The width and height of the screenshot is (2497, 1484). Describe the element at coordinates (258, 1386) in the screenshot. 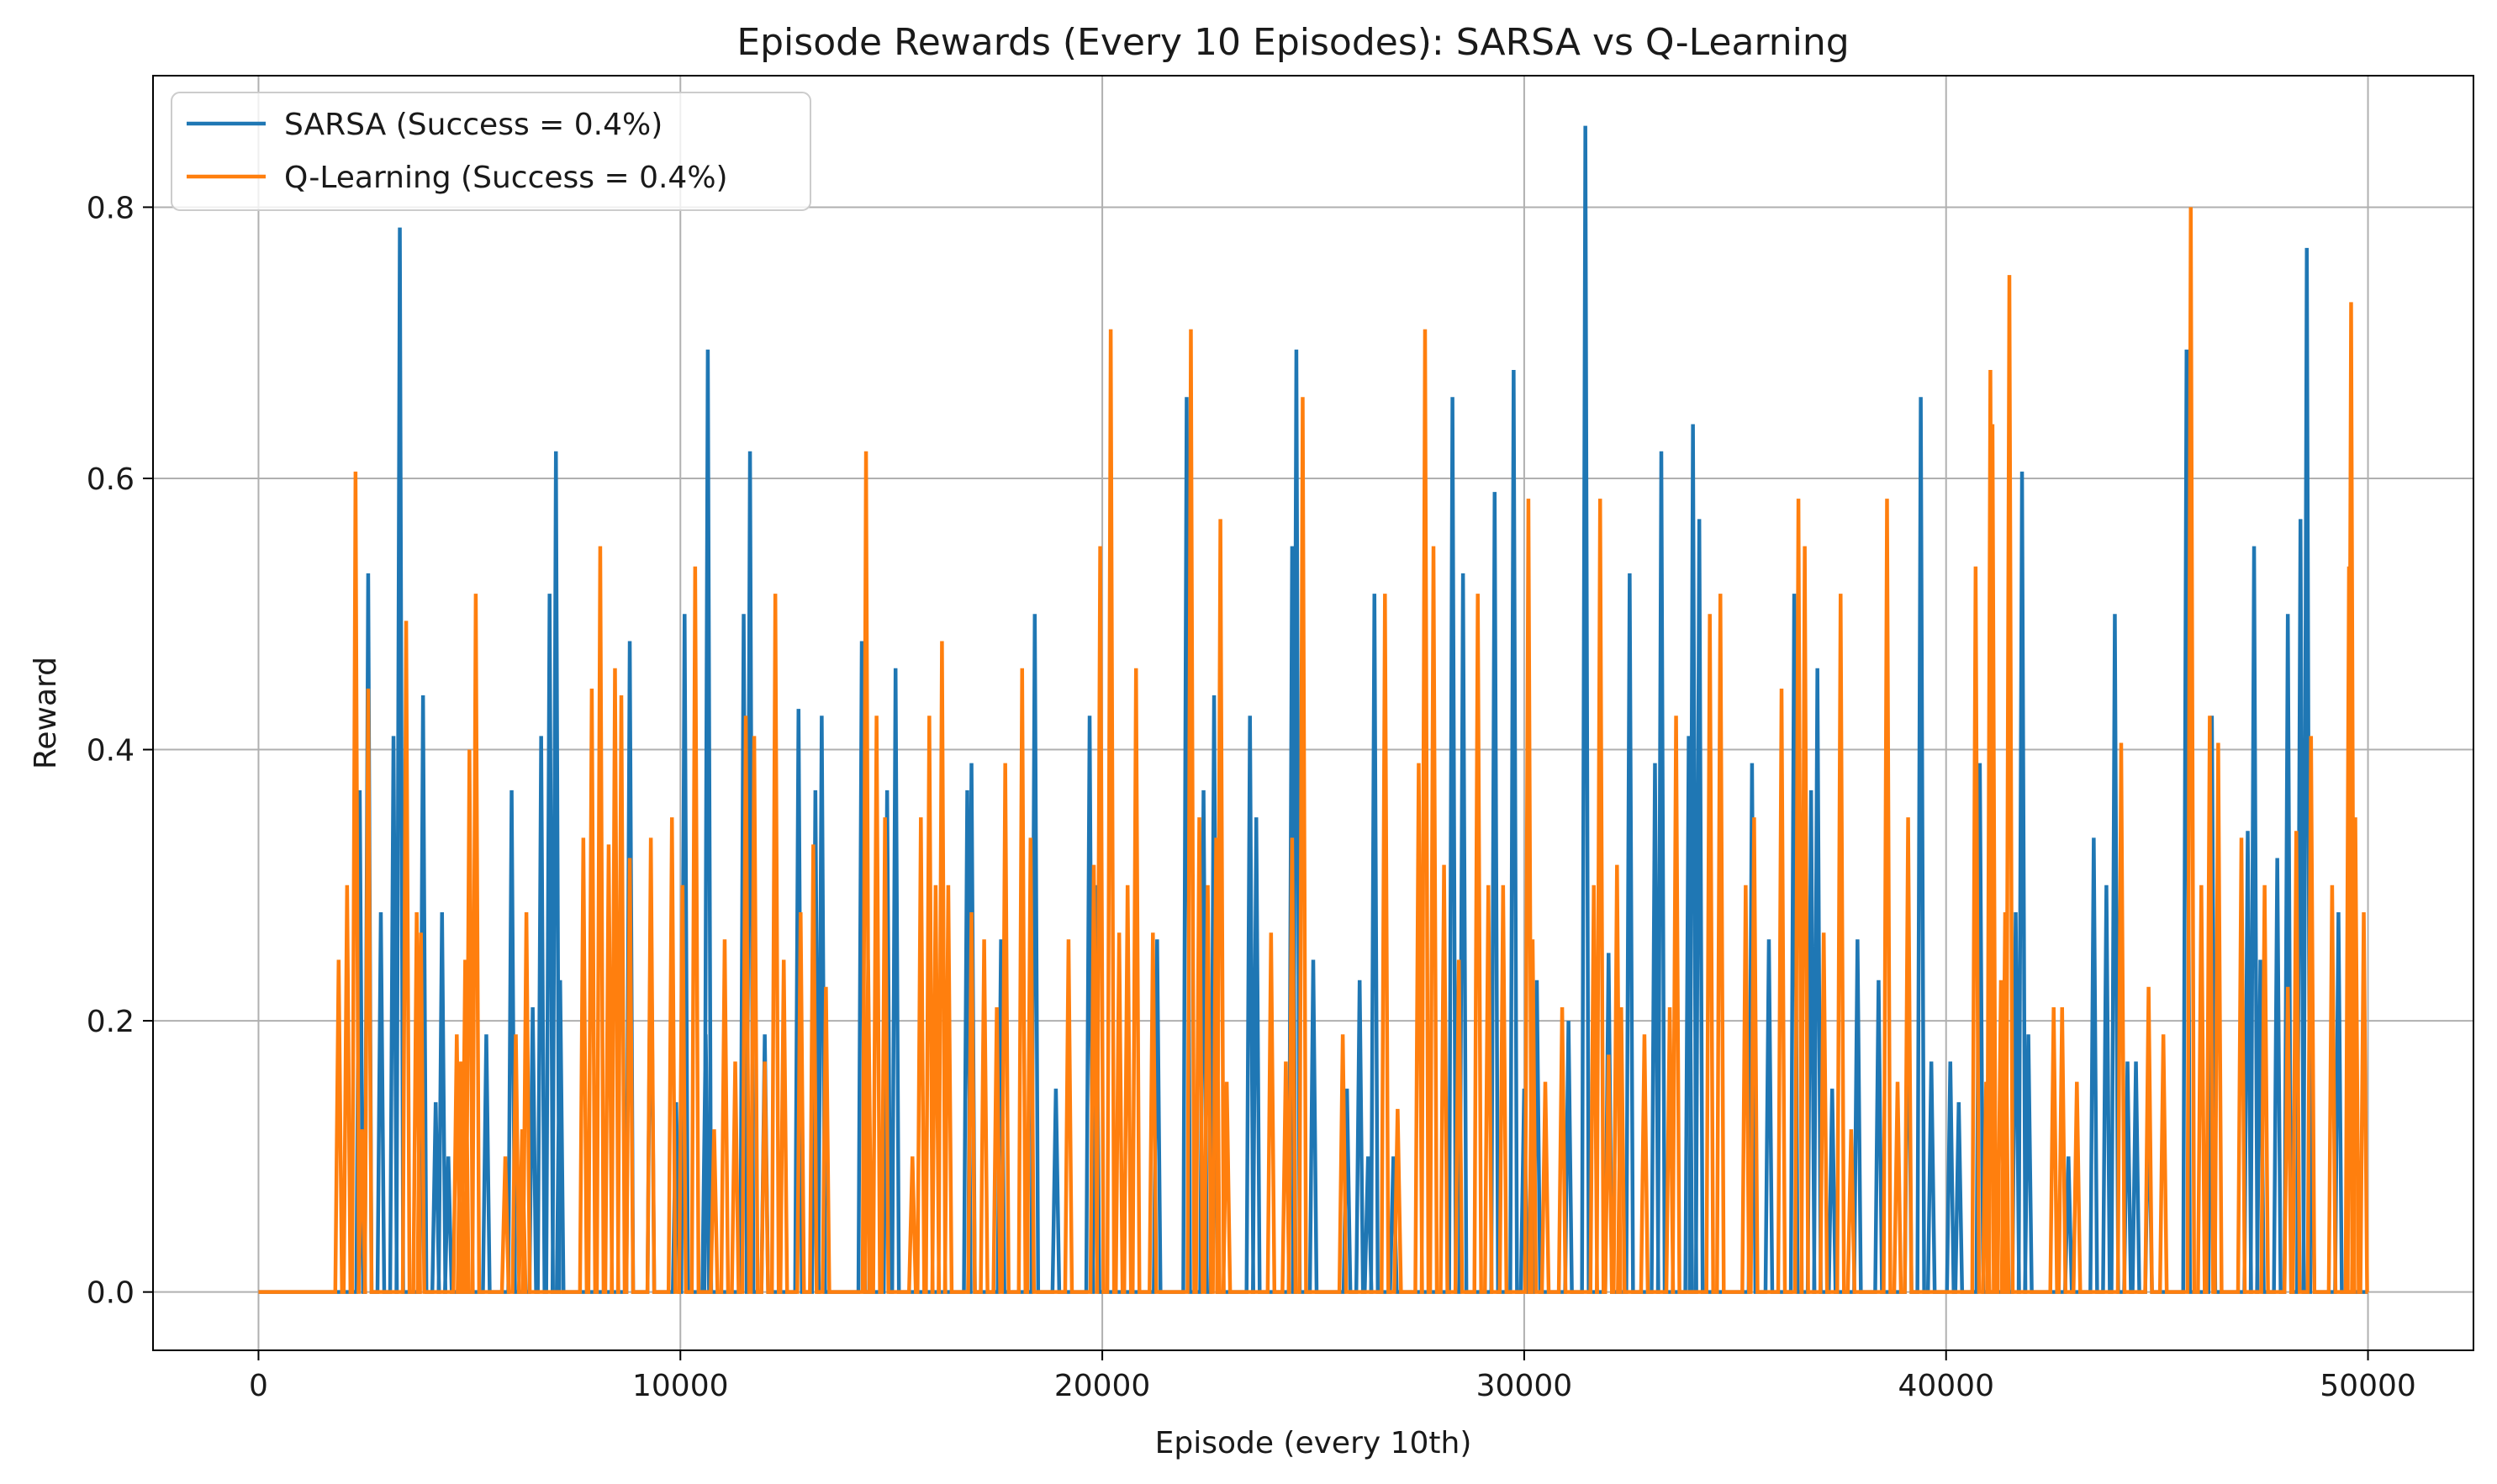

I see `x-tick-label: 0` at that location.